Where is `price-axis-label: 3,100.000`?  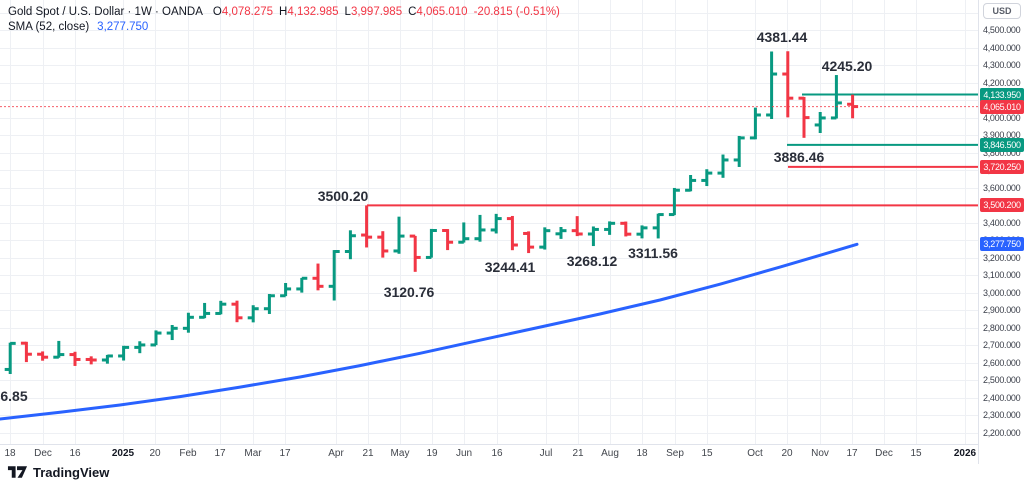
price-axis-label: 3,100.000 is located at coordinates (1002, 275).